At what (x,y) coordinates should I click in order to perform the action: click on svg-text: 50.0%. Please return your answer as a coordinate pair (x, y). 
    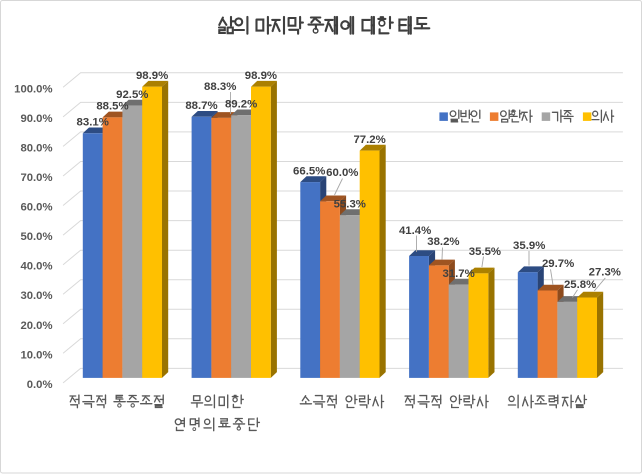
    Looking at the image, I should click on (36, 237).